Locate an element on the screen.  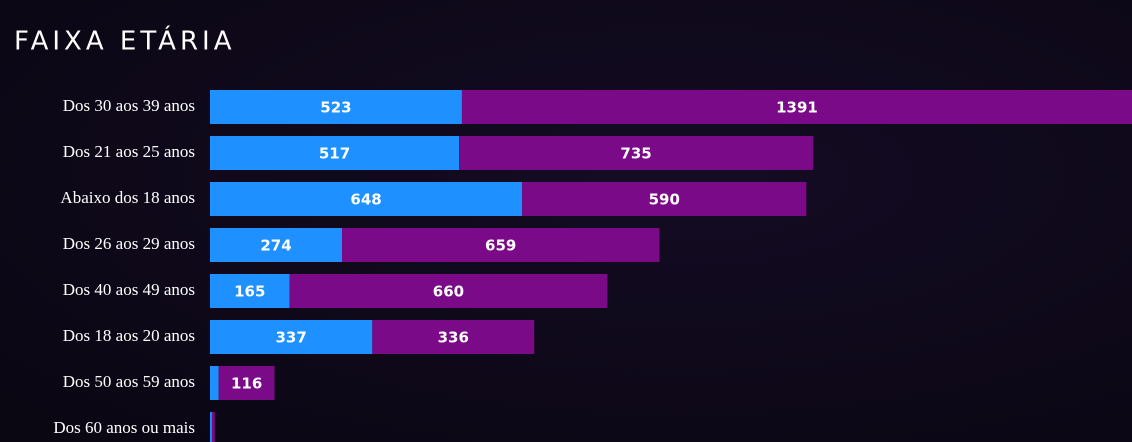
data-label: 648 is located at coordinates (365, 200).